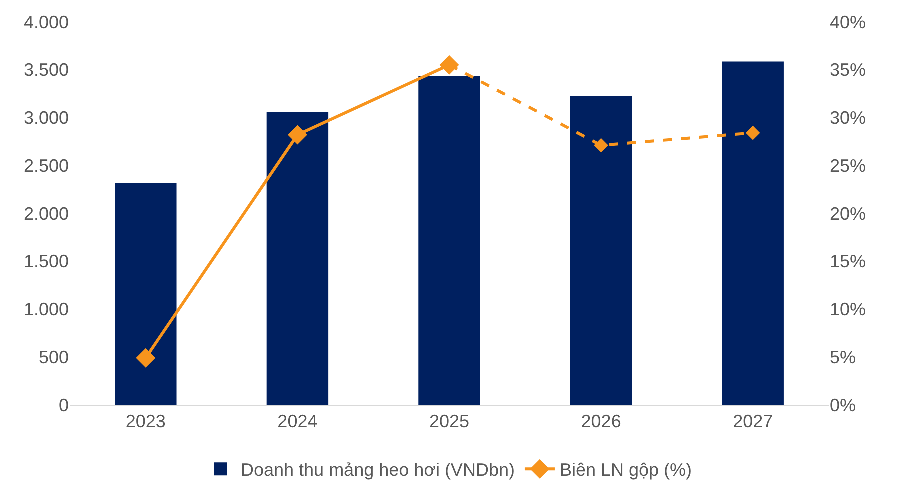 Image resolution: width=904 pixels, height=500 pixels. What do you see at coordinates (848, 70) in the screenshot?
I see `y2-tick-label: 35%` at bounding box center [848, 70].